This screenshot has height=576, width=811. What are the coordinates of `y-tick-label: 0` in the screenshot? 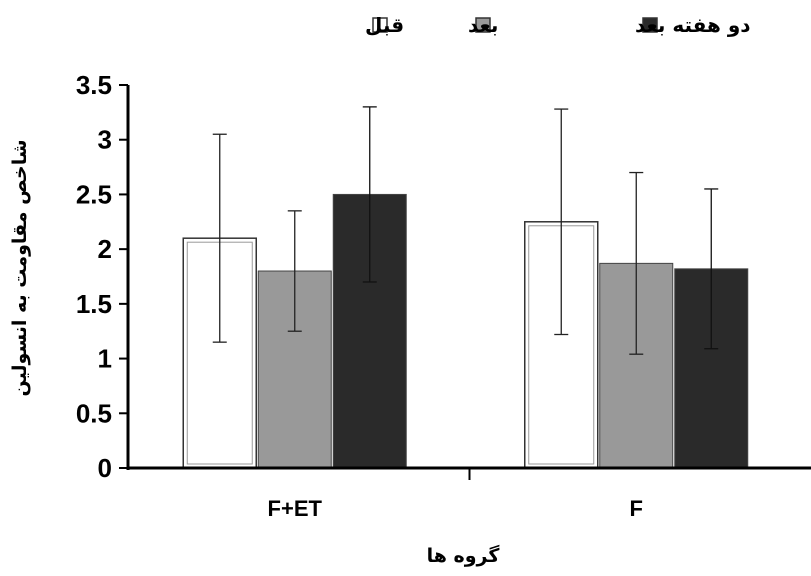 It's located at (105, 468).